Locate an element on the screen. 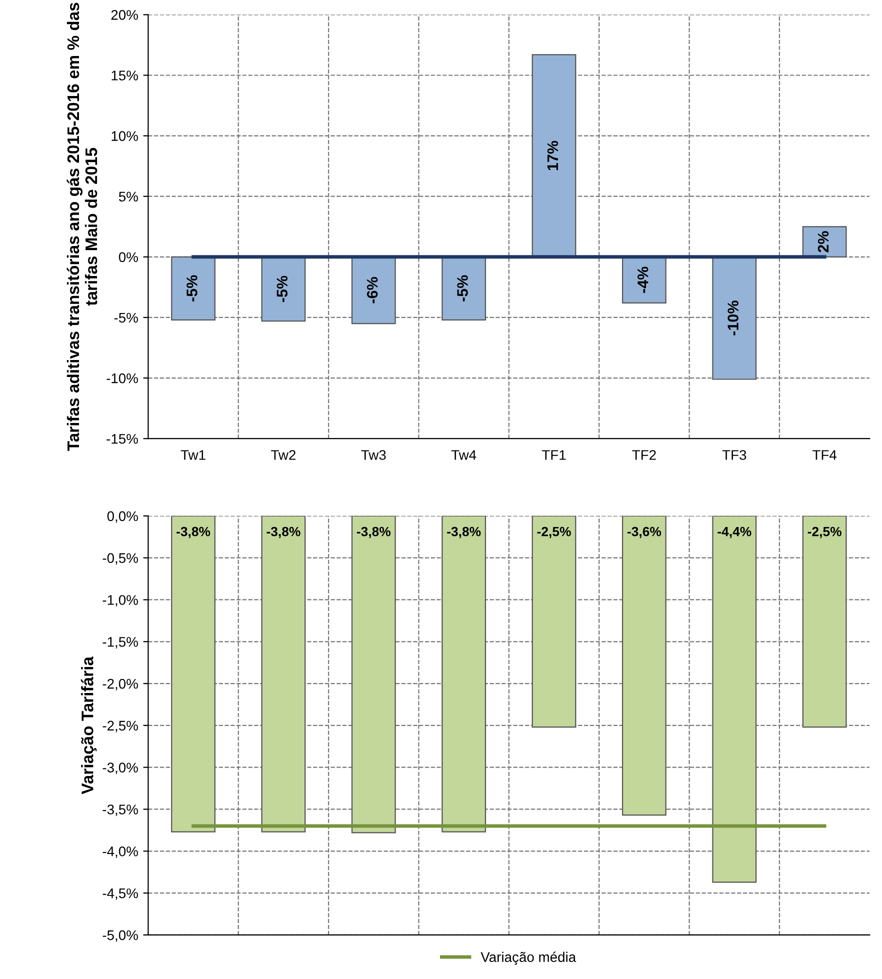 Image resolution: width=882 pixels, height=979 pixels. y-tick-label: -5,0% is located at coordinates (120, 936).